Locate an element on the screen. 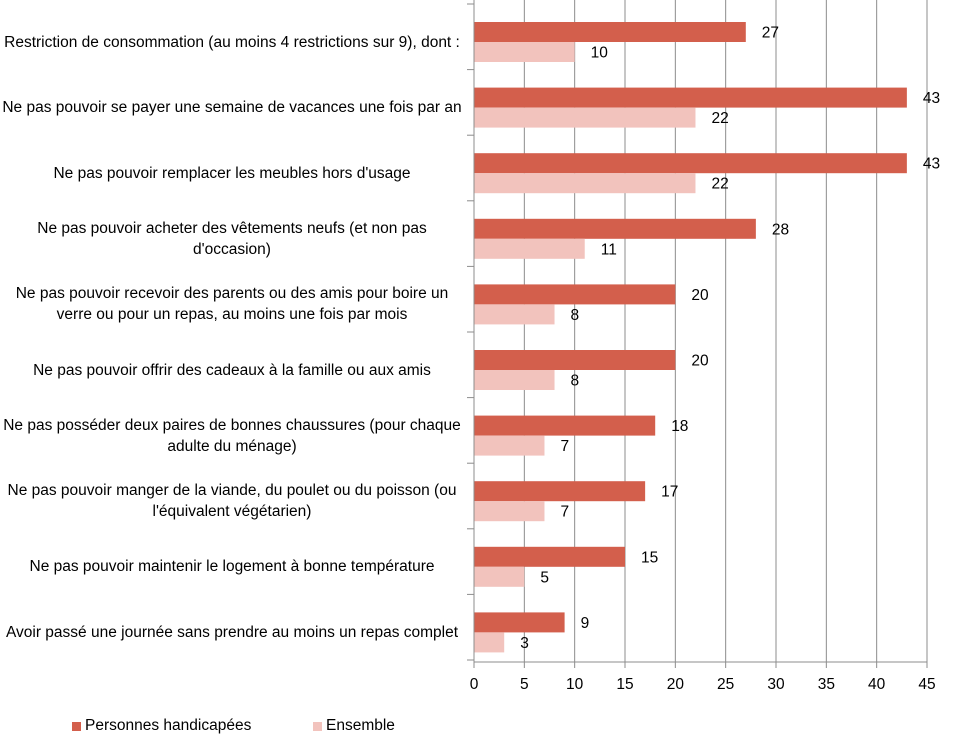 This screenshot has height=739, width=954. legend-swatch-handicapees is located at coordinates (76, 726).